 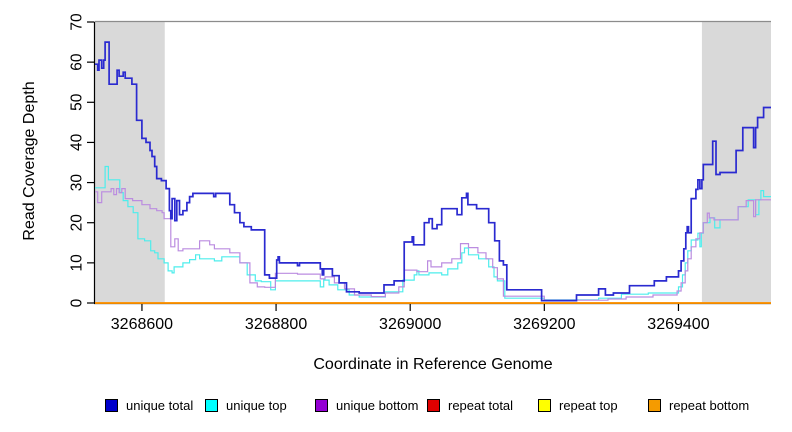 What do you see at coordinates (410, 324) in the screenshot?
I see `x-tick-label: 3269000` at bounding box center [410, 324].